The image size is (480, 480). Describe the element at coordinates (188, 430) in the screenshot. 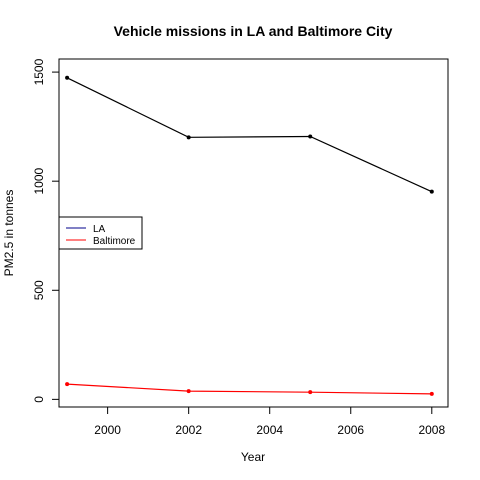

I see `x-tick-label: 2002` at that location.